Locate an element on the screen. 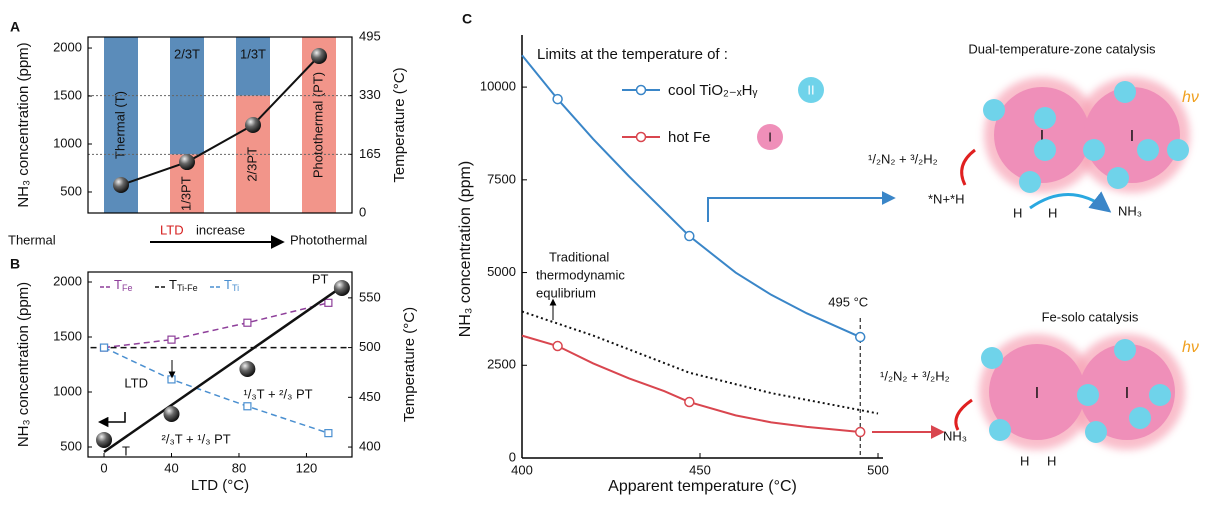 The height and width of the screenshot is (505, 1205). ti-sites is located at coordinates (1076, 391).